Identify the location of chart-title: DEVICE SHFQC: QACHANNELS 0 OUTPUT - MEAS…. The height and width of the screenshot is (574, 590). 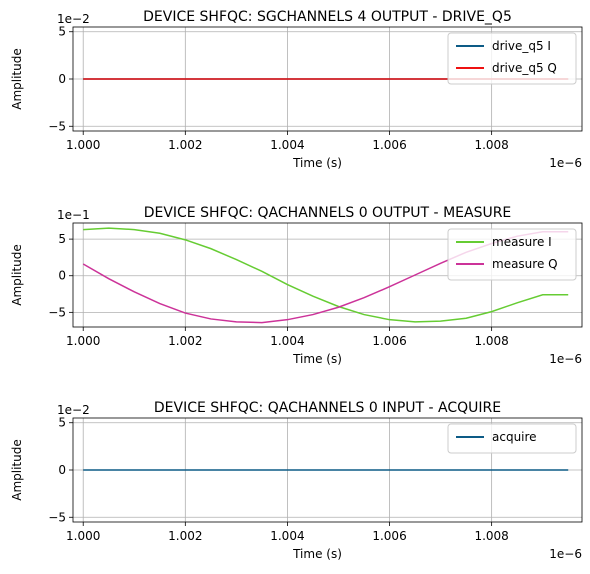
(328, 213).